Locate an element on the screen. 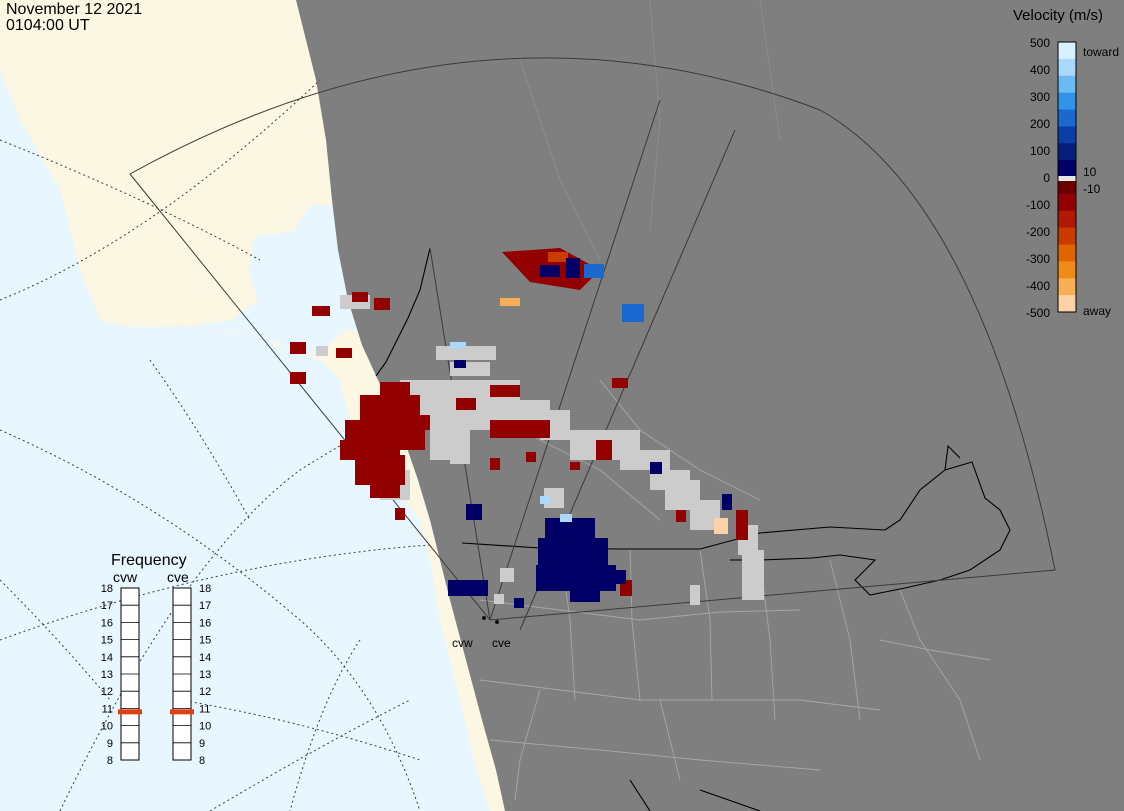 The image size is (1124, 811). frequency-scale-right: 15 is located at coordinates (205, 641).